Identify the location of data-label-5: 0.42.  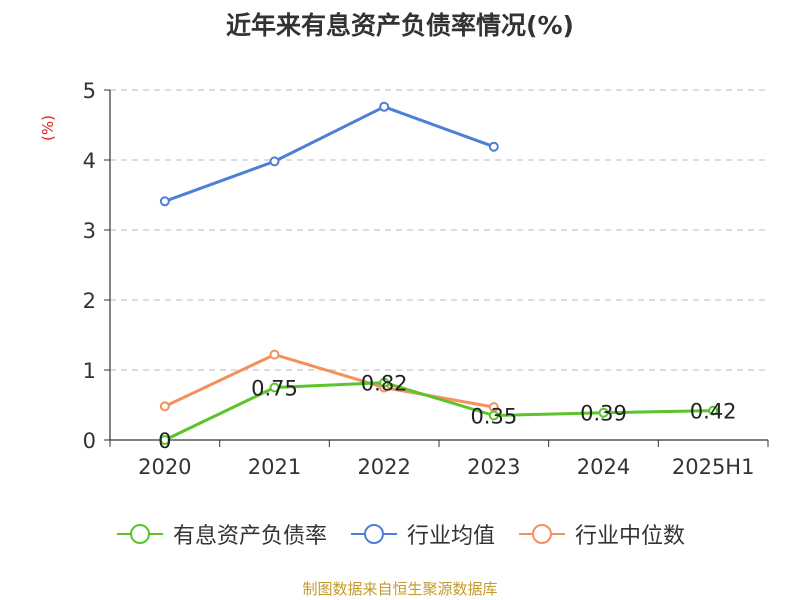
(713, 412).